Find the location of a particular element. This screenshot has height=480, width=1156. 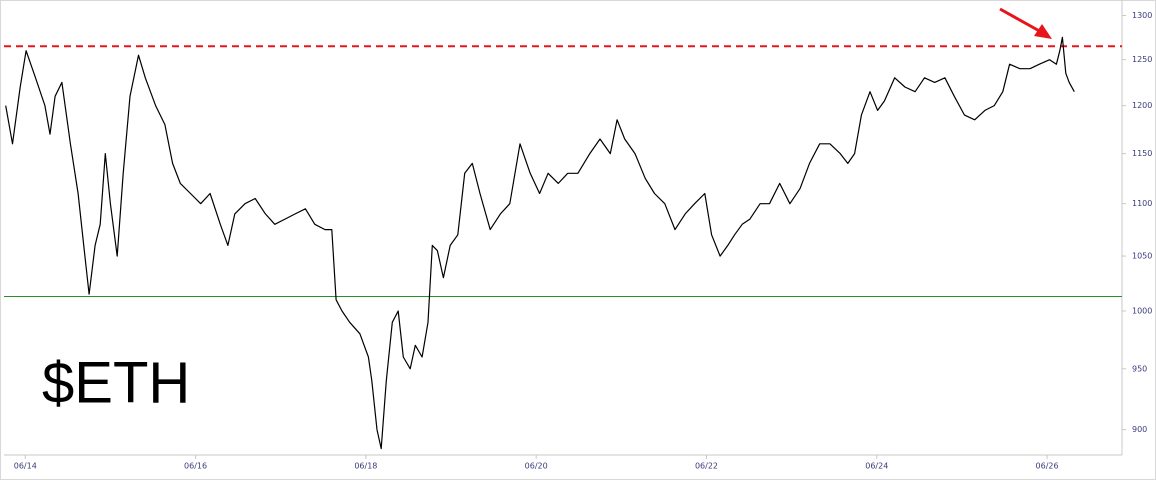

arrow is located at coordinates (1025, 23).